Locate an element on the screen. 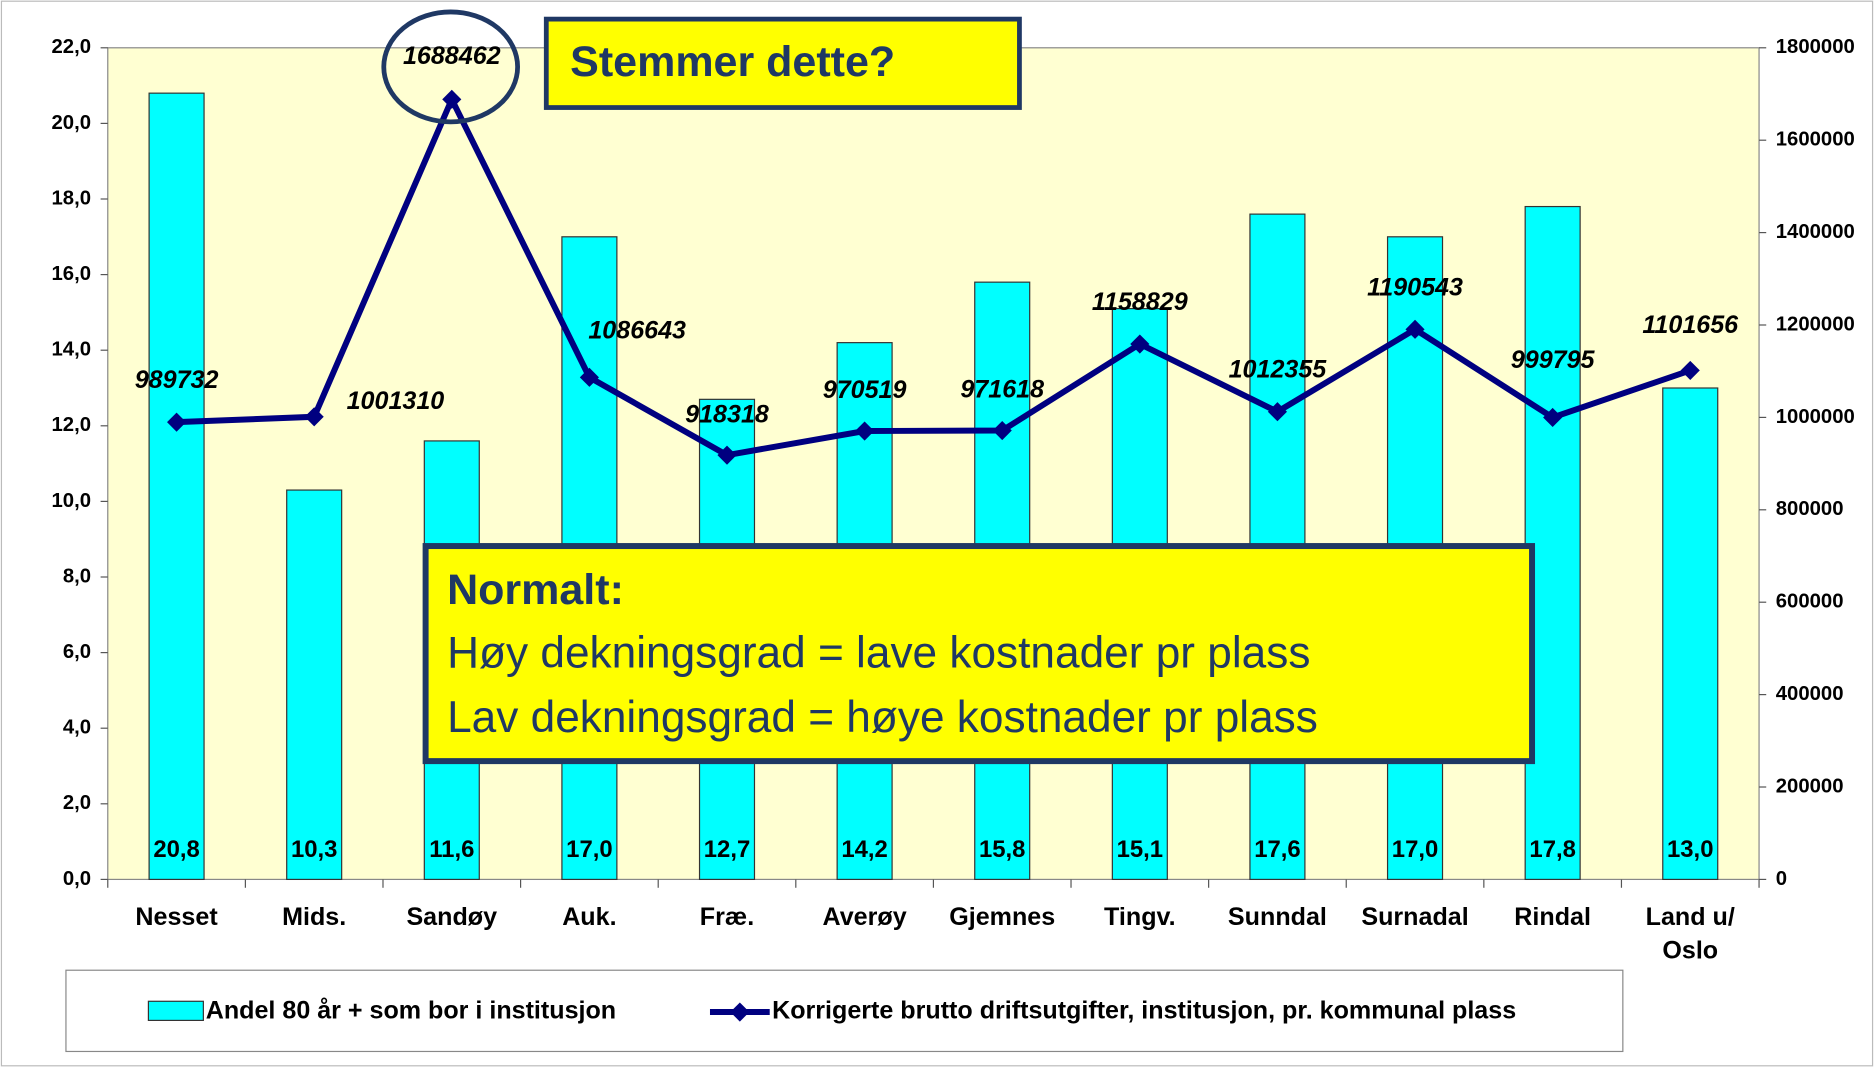  y2-tick-label: 1000000 is located at coordinates (1815, 417).